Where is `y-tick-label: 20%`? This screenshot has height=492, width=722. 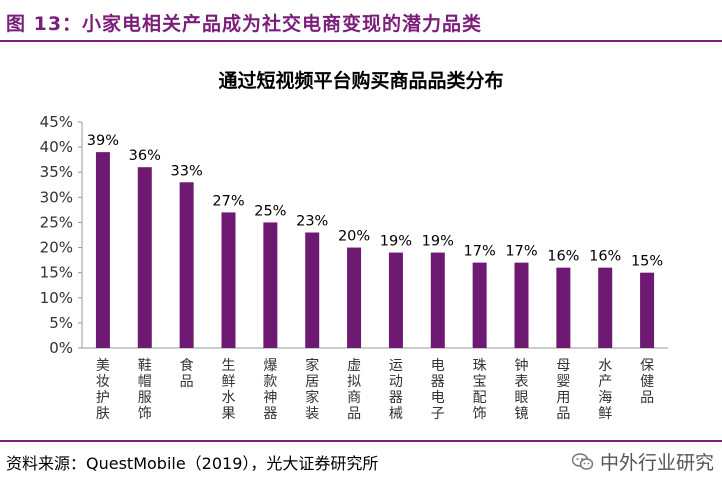
y-tick-label: 20% is located at coordinates (56, 248).